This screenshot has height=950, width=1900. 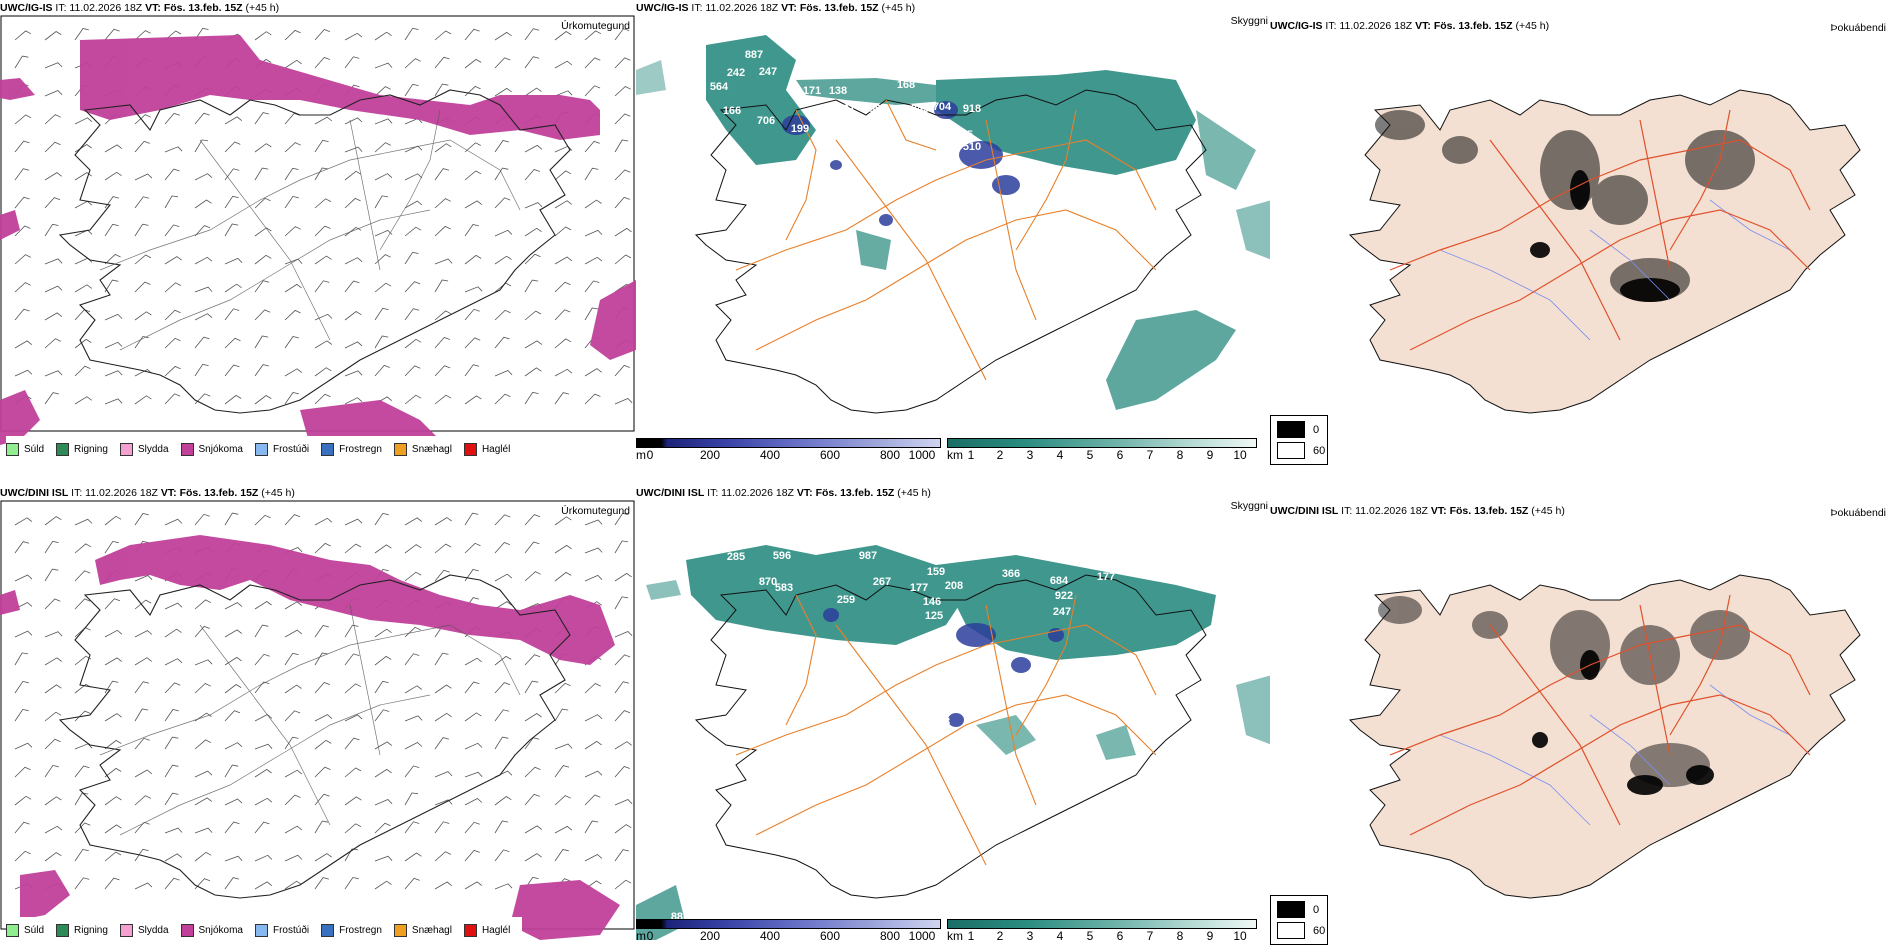 I want to click on visibility-tick: 2, so click(x=1000, y=936).